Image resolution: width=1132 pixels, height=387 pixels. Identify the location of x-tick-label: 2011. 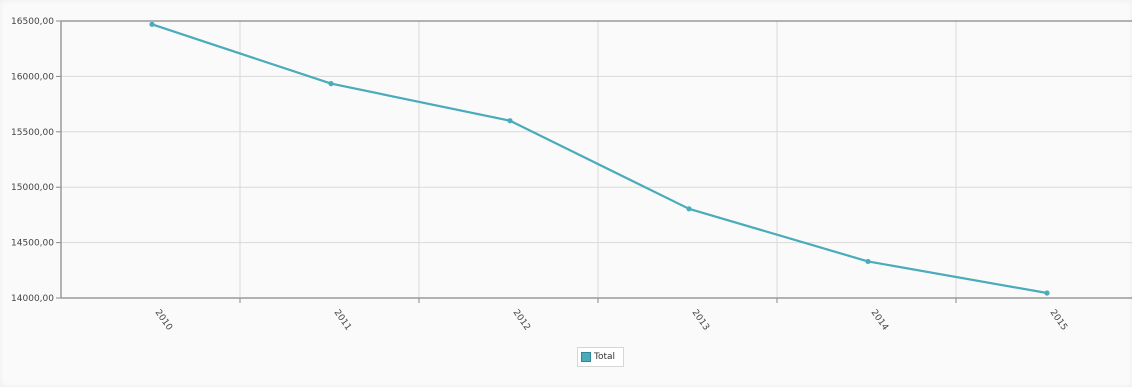
(342, 320).